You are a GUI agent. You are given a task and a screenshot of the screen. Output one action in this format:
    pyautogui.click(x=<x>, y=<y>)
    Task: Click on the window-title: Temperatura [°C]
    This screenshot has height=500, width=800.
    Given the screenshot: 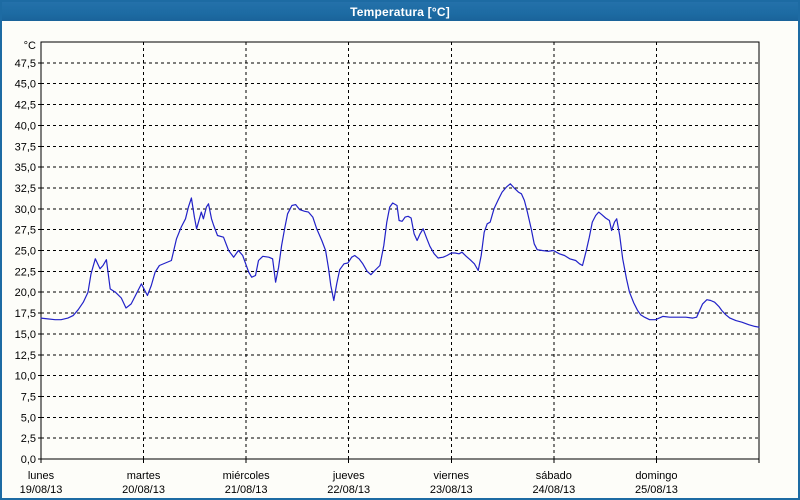 What is the action you would take?
    pyautogui.click(x=400, y=11)
    